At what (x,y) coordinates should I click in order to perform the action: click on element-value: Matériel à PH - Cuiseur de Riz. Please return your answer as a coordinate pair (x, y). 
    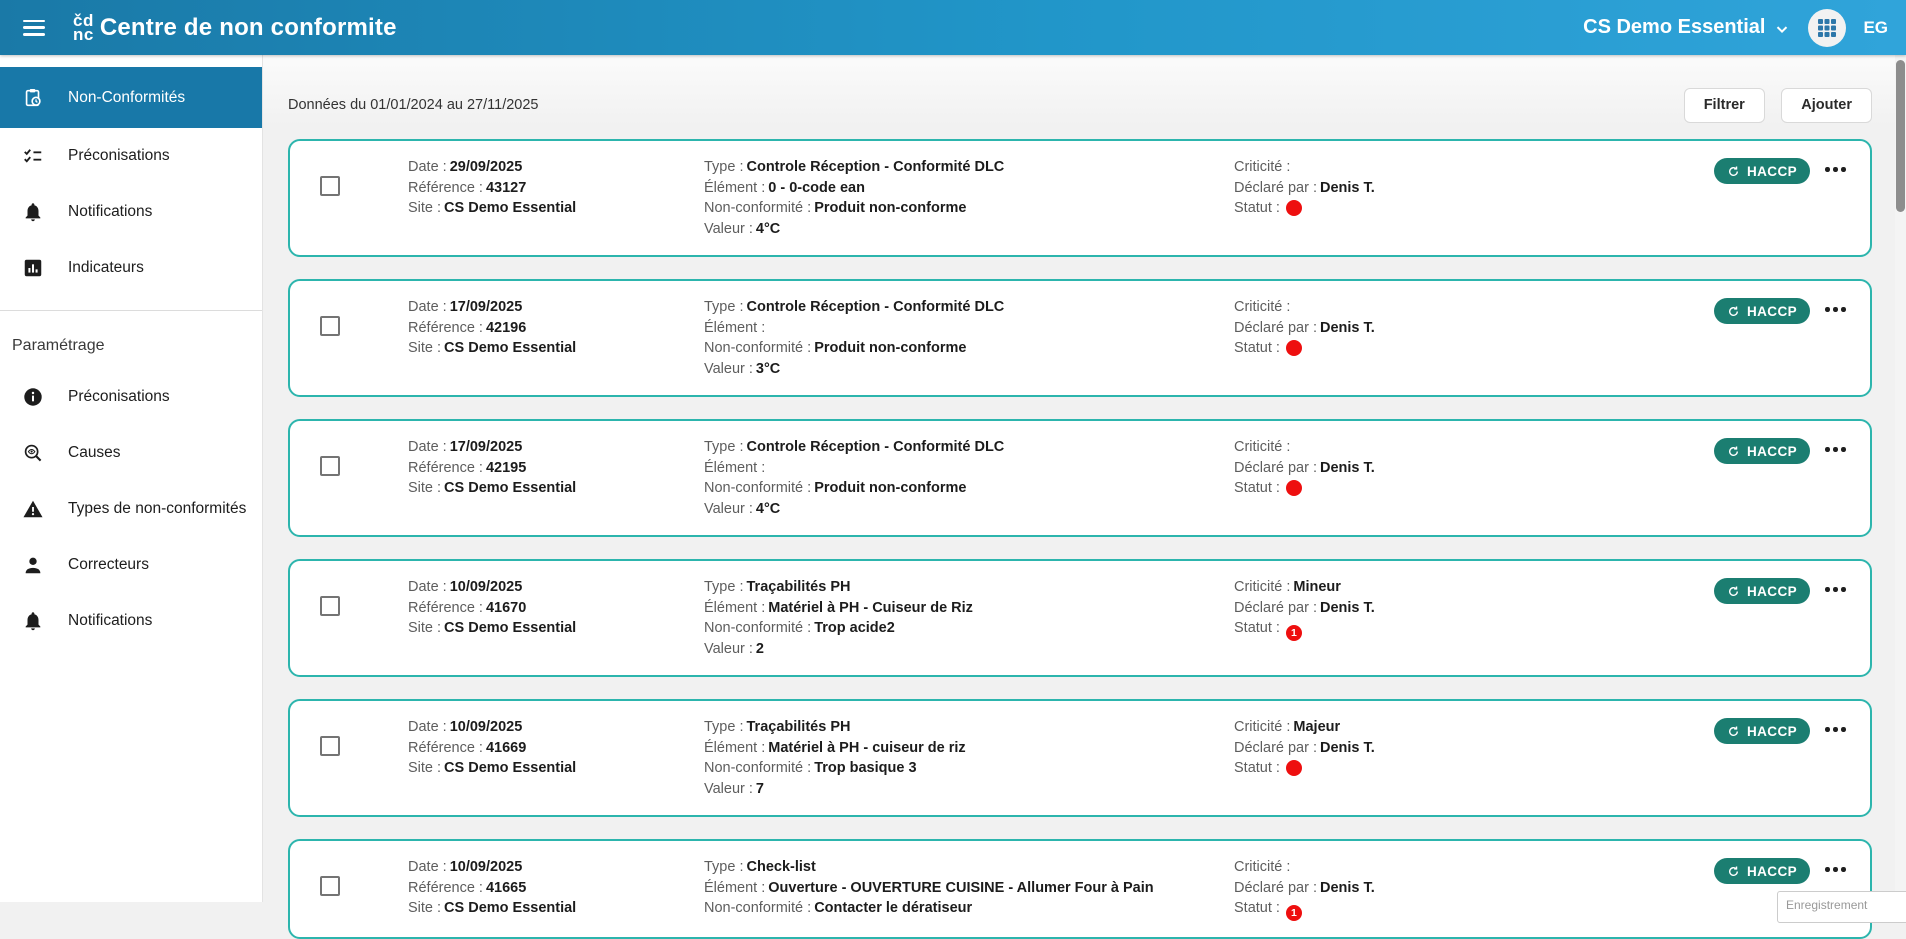
    Looking at the image, I should click on (870, 608).